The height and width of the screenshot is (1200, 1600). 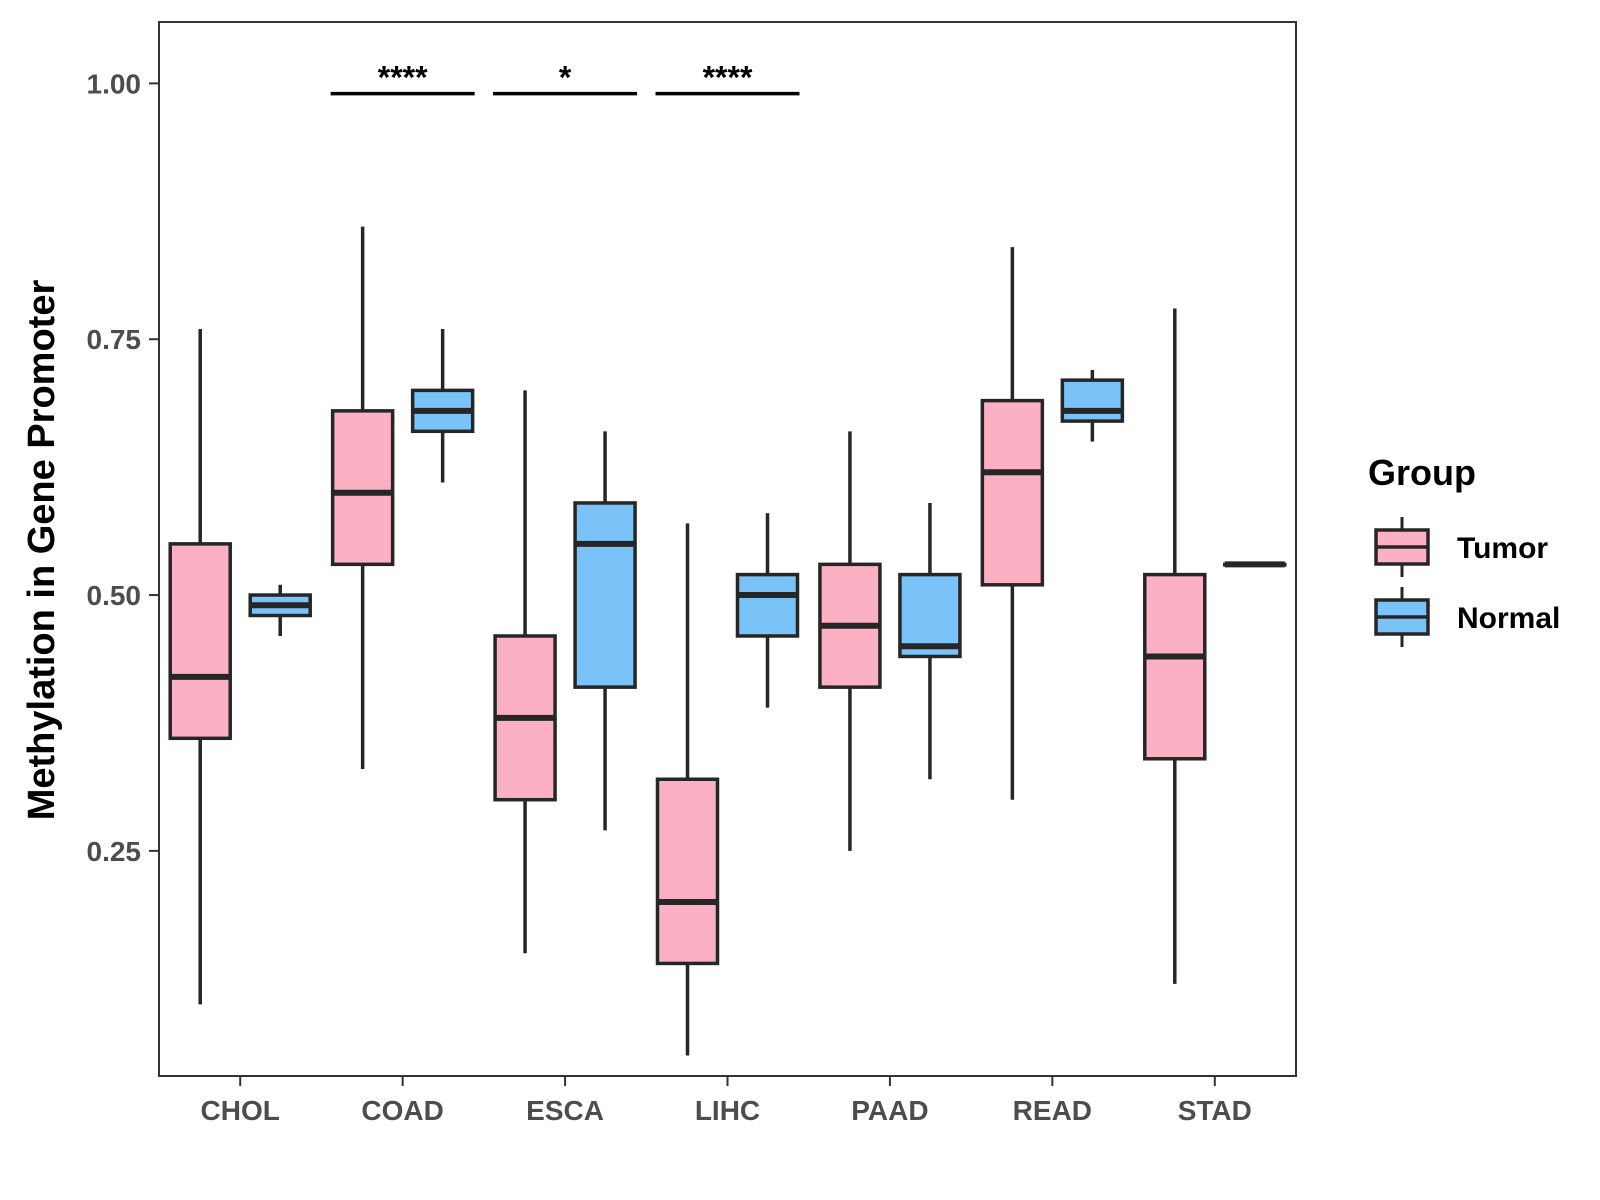 What do you see at coordinates (402, 1110) in the screenshot?
I see `x-tick-label-coad: COAD` at bounding box center [402, 1110].